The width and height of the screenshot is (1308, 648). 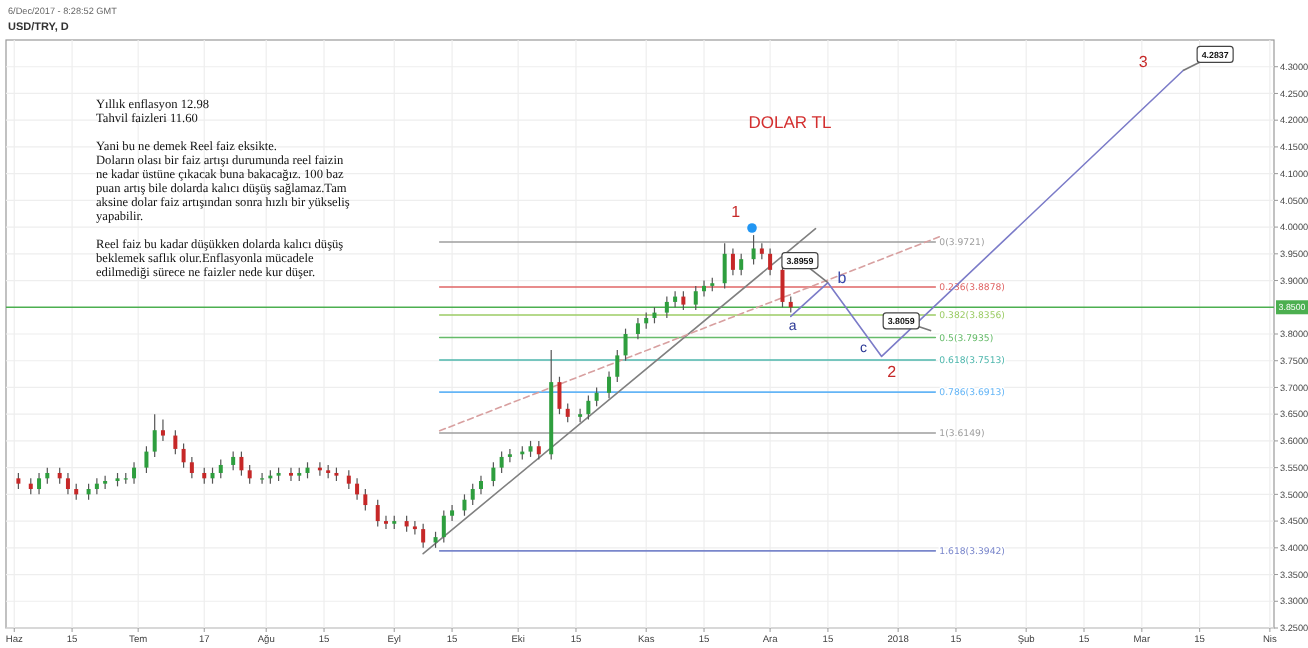 What do you see at coordinates (736, 212) in the screenshot?
I see `annotation: 1` at bounding box center [736, 212].